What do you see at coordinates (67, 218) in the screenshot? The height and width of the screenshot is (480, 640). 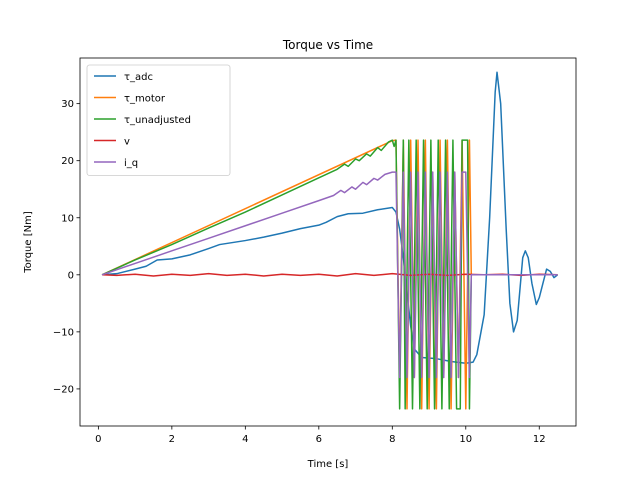 I see `y-tick-label: 10` at bounding box center [67, 218].